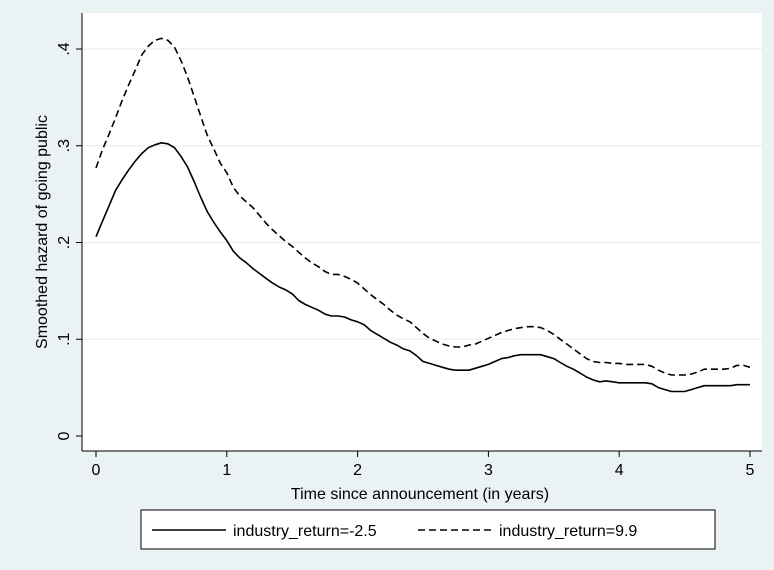 The height and width of the screenshot is (570, 774). I want to click on legend: industry_return=-2.5 industry_return=9.9, so click(428, 529).